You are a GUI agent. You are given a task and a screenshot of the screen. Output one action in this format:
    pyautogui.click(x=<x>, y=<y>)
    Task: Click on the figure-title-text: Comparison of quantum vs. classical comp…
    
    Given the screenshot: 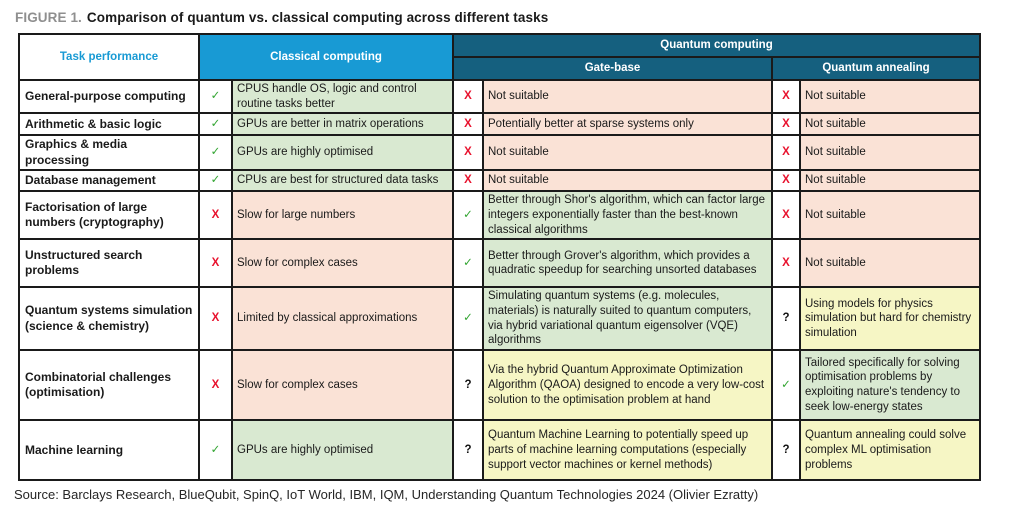 What is the action you would take?
    pyautogui.click(x=317, y=17)
    